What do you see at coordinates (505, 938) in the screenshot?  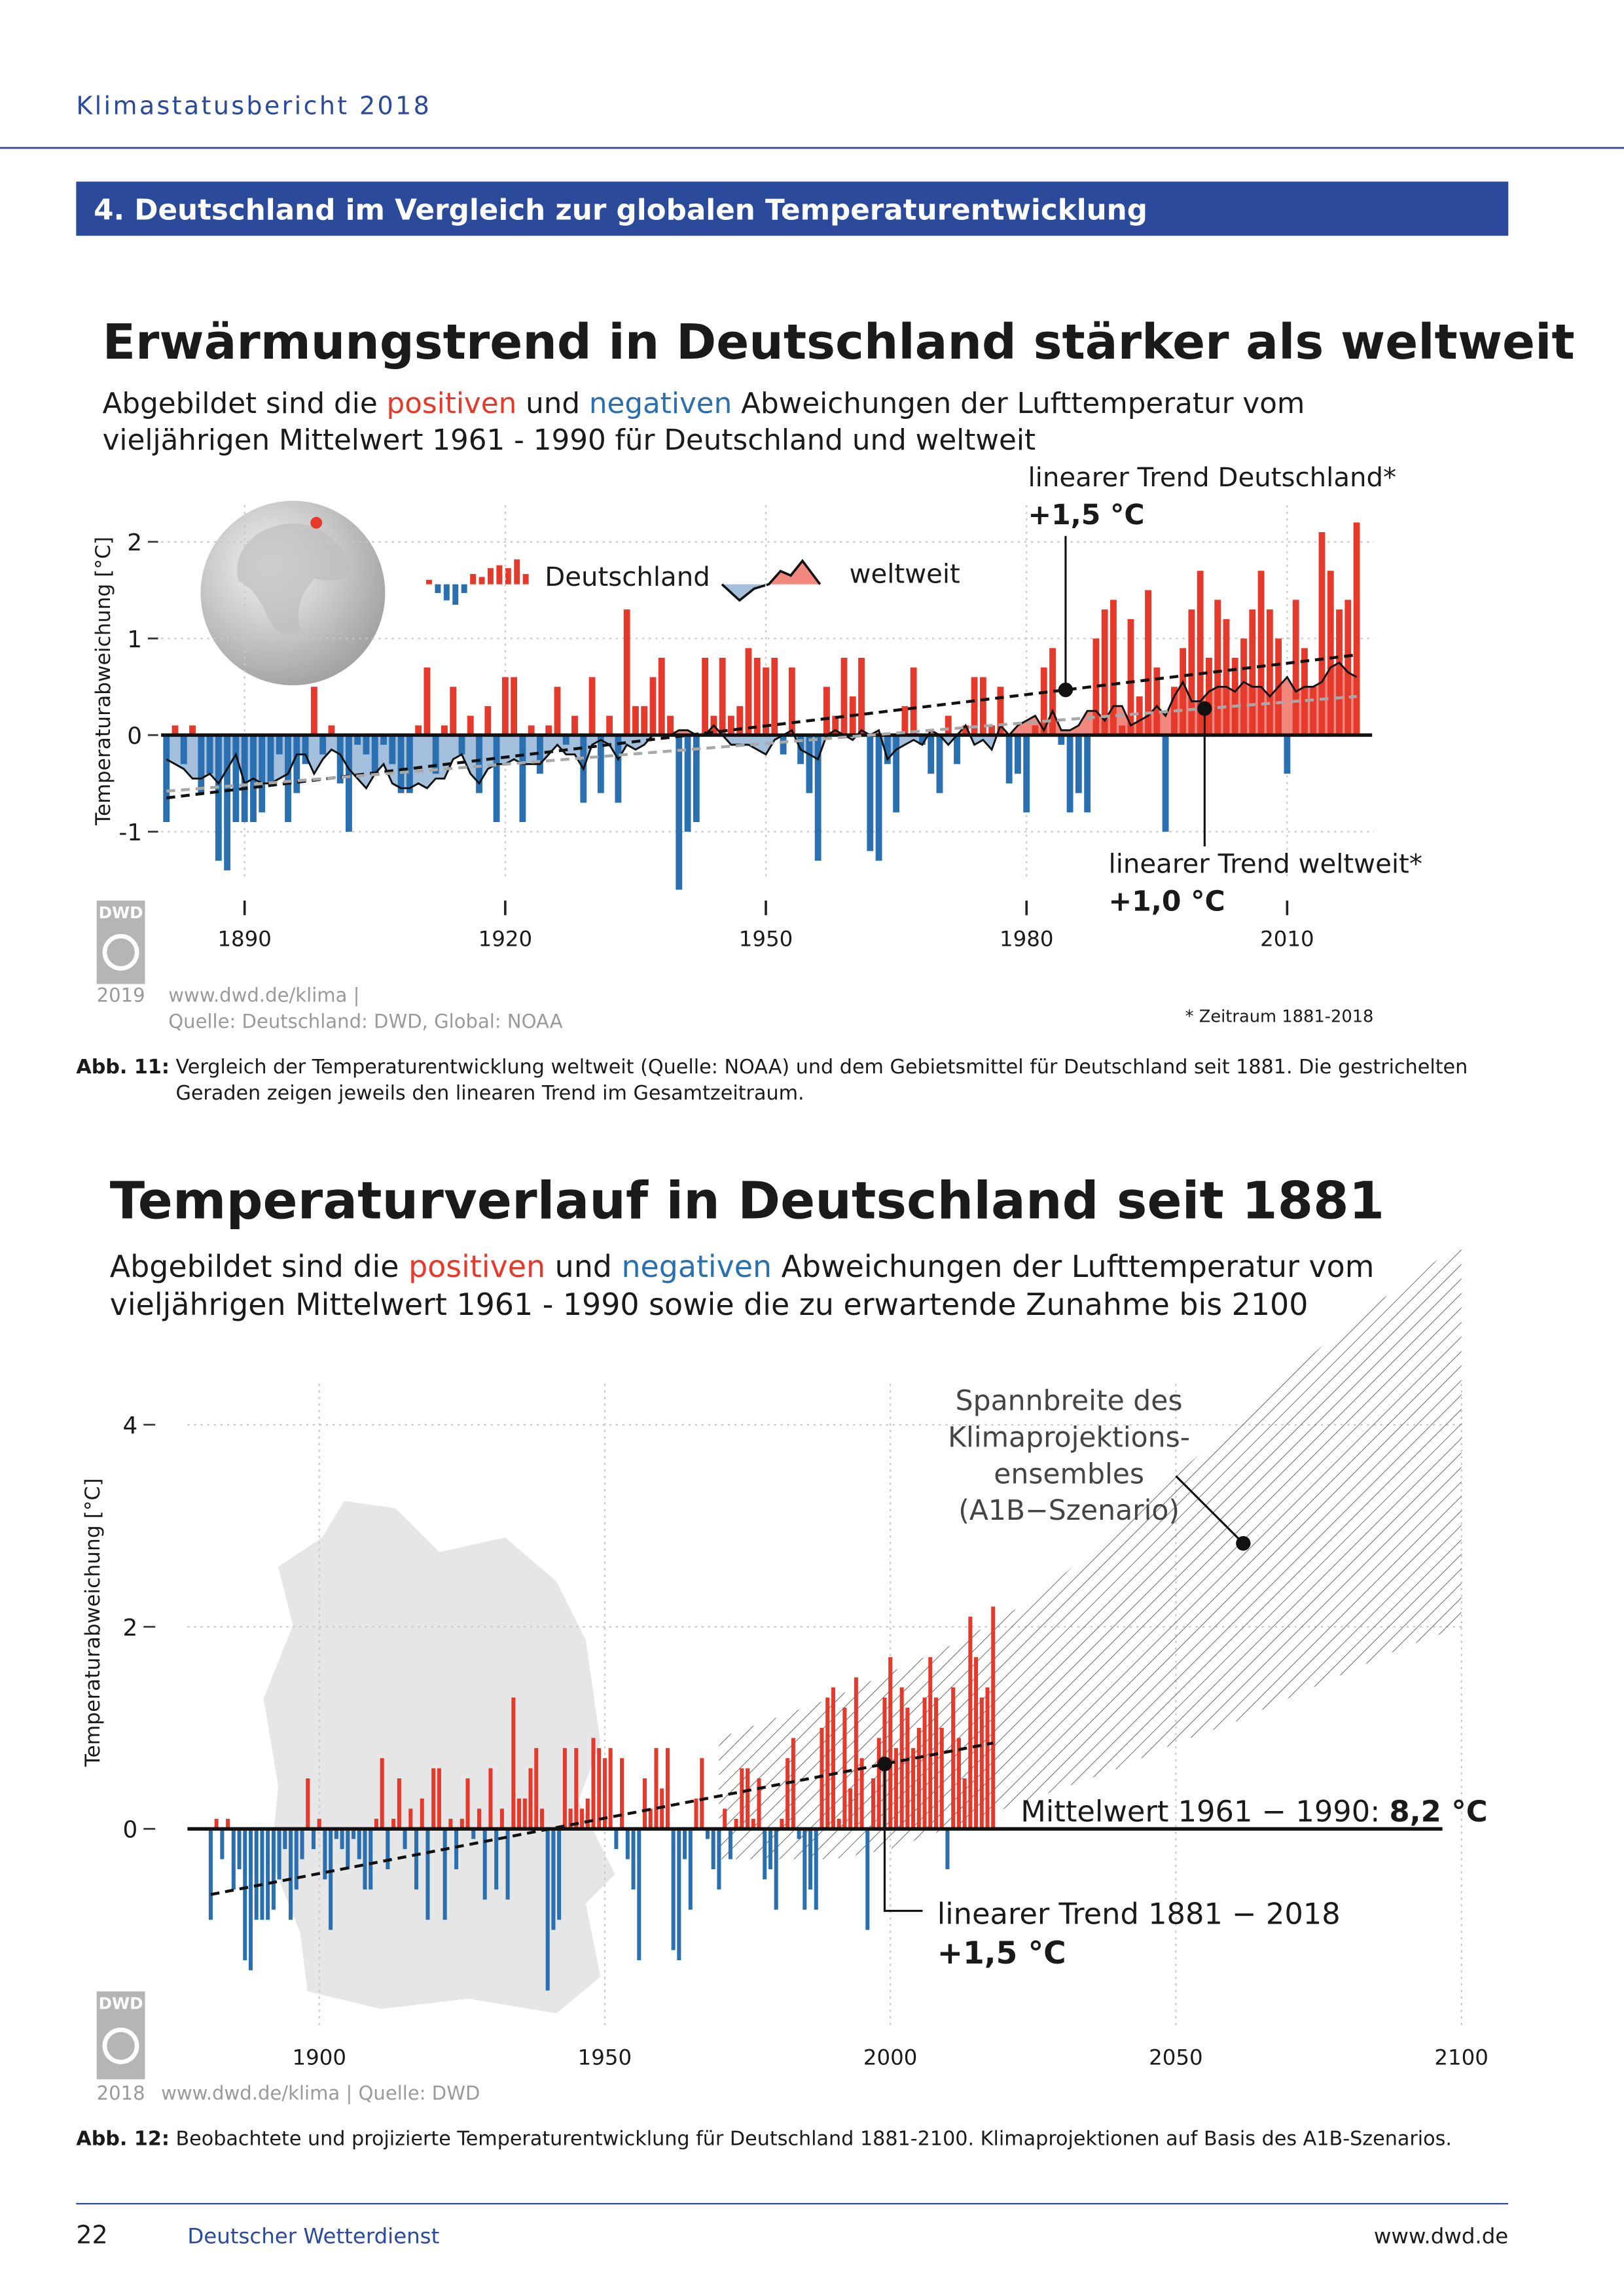 I see `x-tick-label: 1920` at bounding box center [505, 938].